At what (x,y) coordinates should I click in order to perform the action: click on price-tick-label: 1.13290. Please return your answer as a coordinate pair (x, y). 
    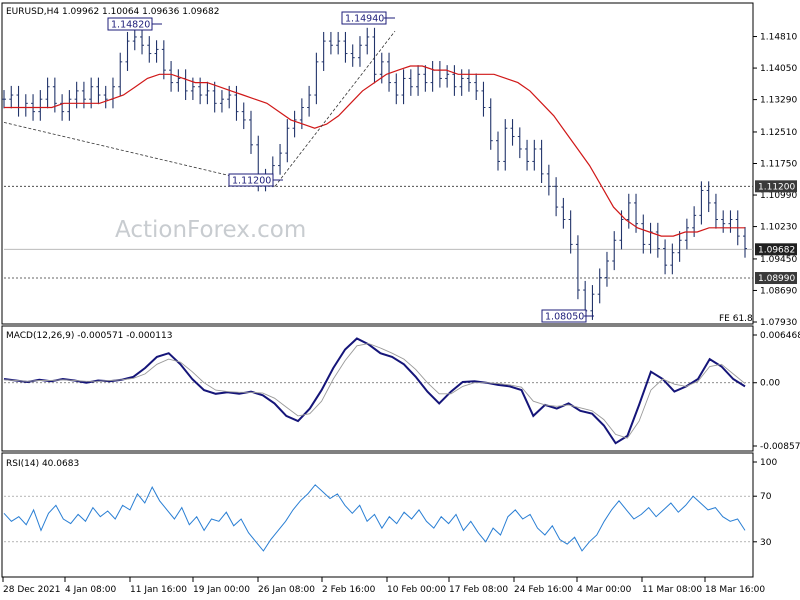
    Looking at the image, I should click on (778, 101).